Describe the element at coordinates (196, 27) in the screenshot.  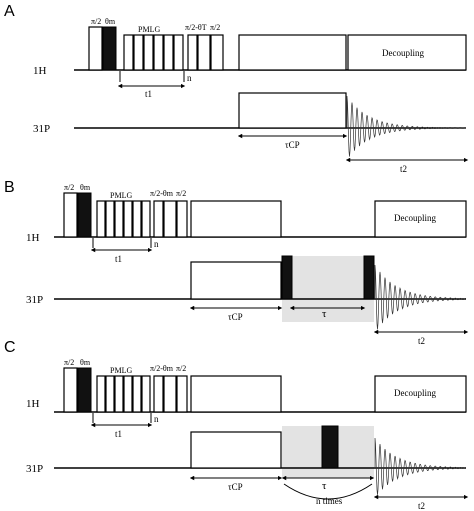
I see `pi2-theta-label: π/2-θT` at that location.